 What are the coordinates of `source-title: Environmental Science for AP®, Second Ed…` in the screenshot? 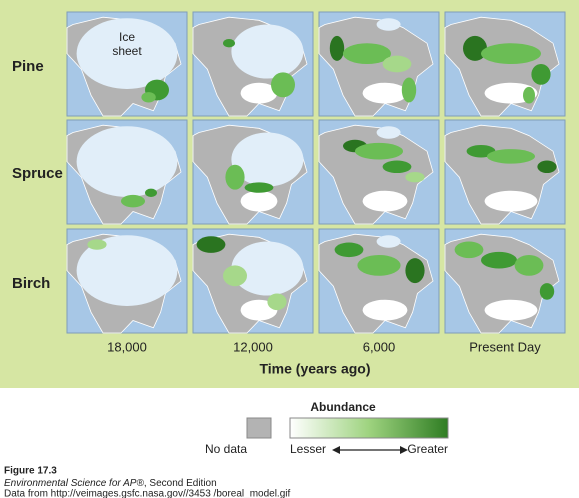 It's located at (110, 483).